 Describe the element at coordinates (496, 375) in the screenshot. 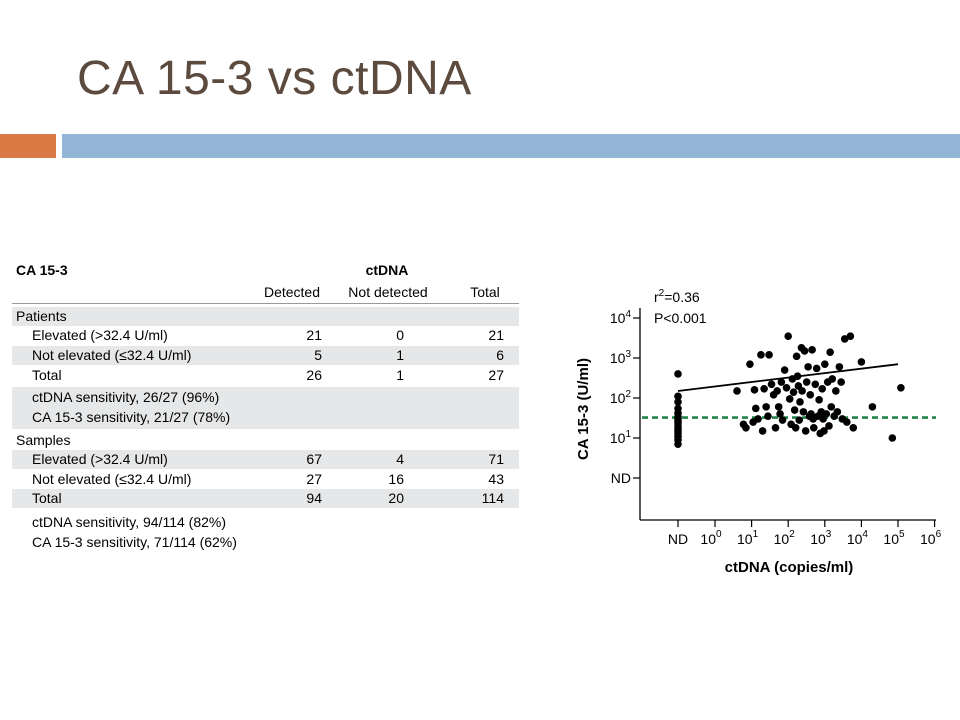

I see `cell-total: 27` at that location.